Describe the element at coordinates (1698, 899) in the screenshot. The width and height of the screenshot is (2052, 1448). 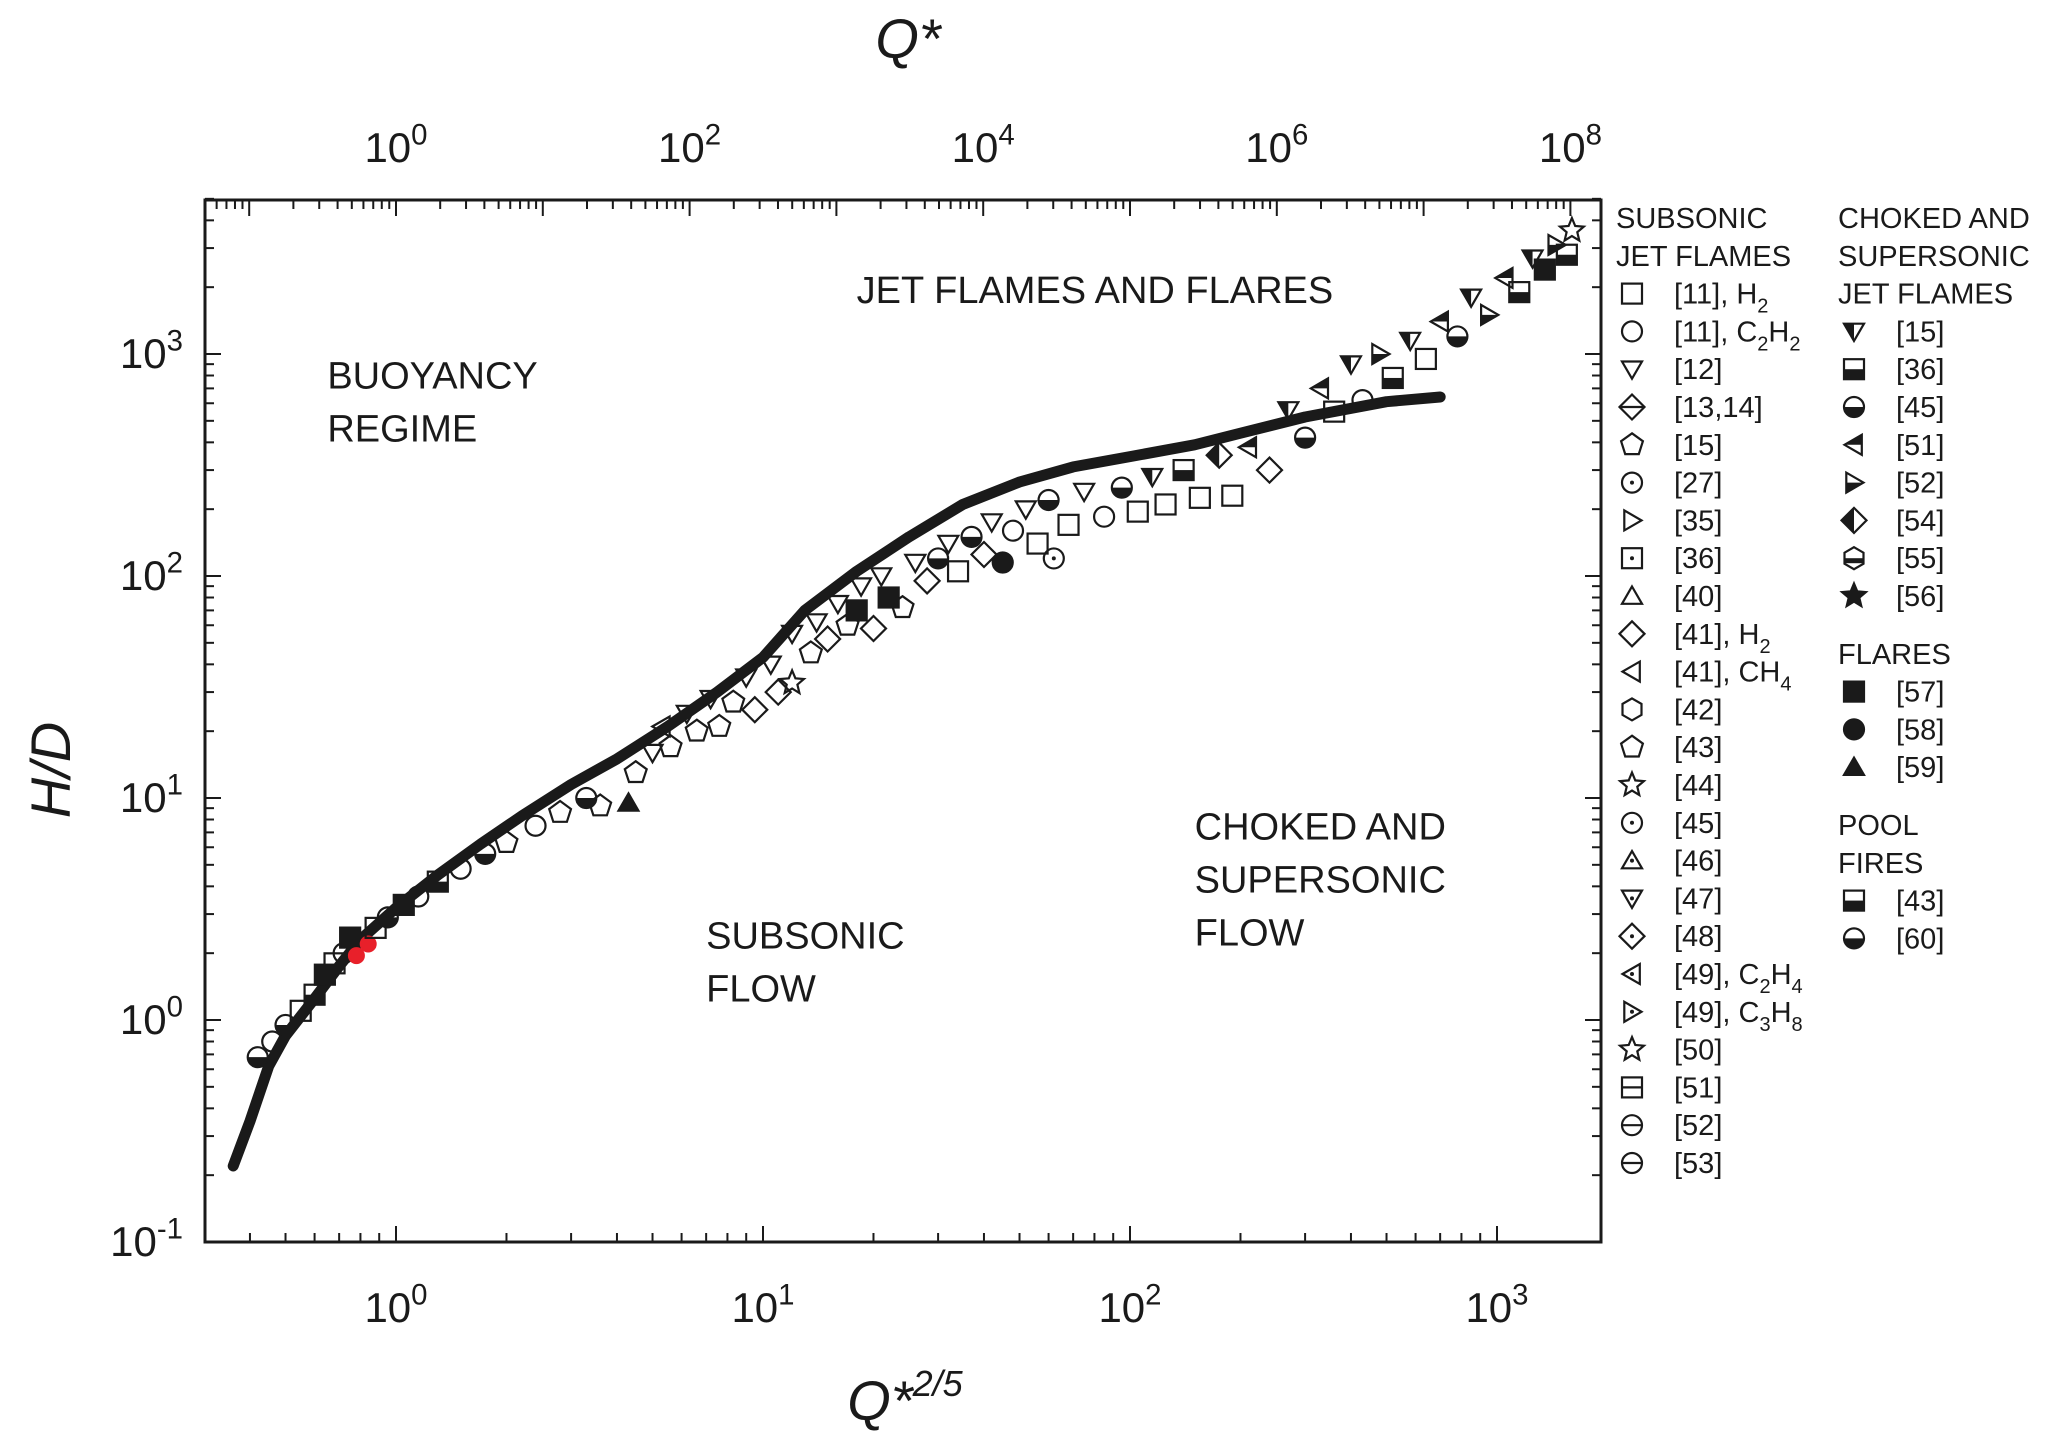
I see `legend-entry-text: [47]` at that location.